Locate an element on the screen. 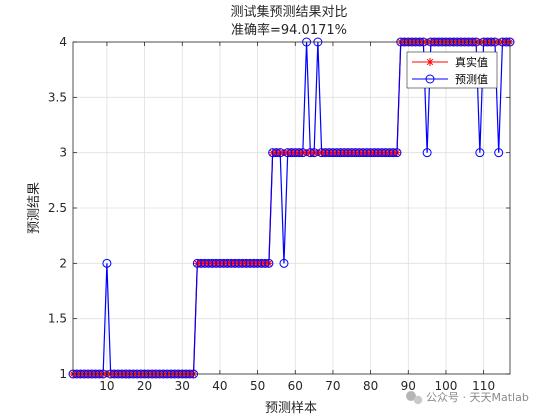 This screenshot has height=420, width=560. legend-marker-predicted is located at coordinates (430, 79).